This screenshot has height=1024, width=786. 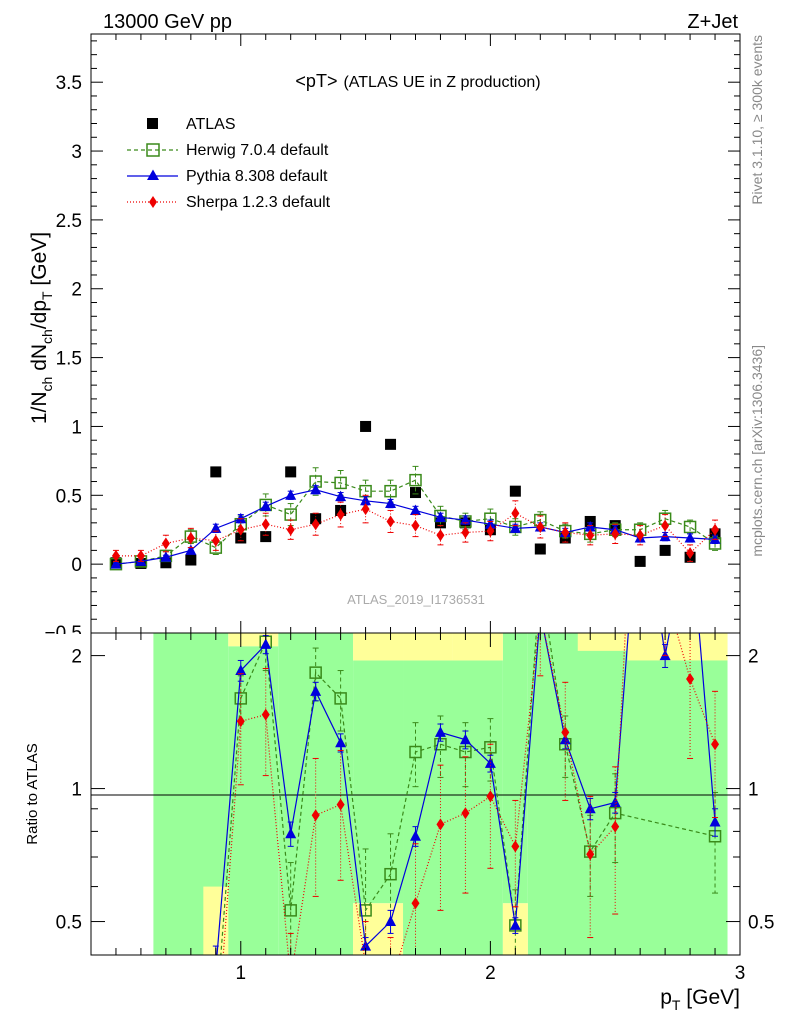 I want to click on y-tick-label: 2.5, so click(x=69, y=221).